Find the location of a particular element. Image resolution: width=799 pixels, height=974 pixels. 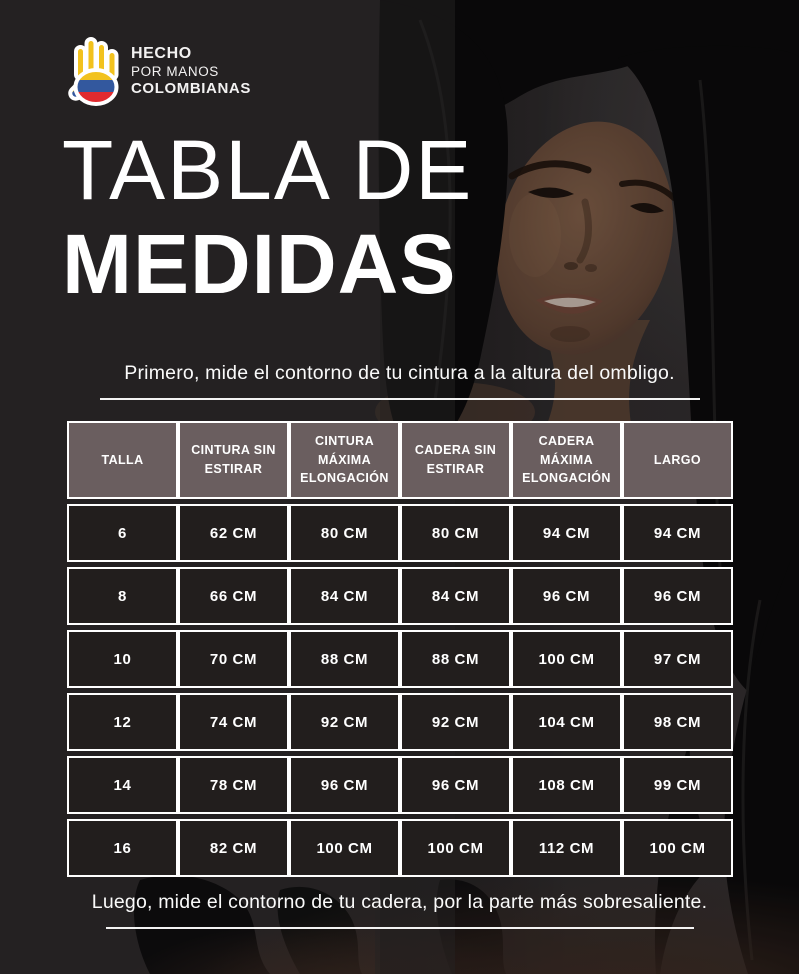

page-title-line-1: TABLA DE is located at coordinates (268, 170).